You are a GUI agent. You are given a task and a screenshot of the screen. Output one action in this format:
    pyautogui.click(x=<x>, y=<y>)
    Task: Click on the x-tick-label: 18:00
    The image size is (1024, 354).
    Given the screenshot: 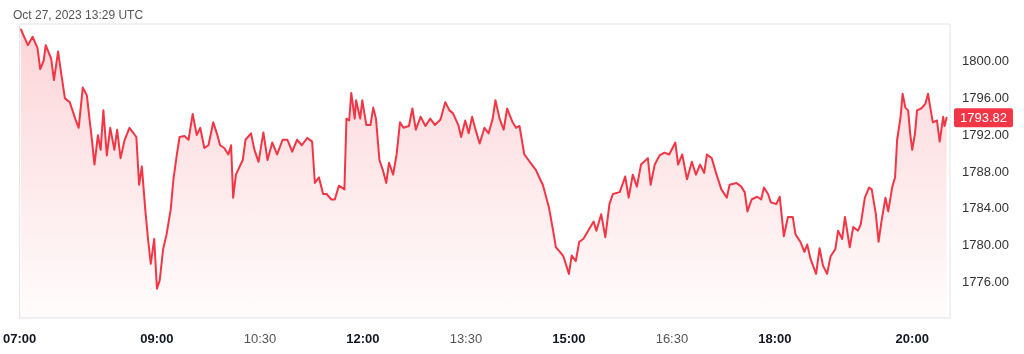 What is the action you would take?
    pyautogui.click(x=775, y=338)
    